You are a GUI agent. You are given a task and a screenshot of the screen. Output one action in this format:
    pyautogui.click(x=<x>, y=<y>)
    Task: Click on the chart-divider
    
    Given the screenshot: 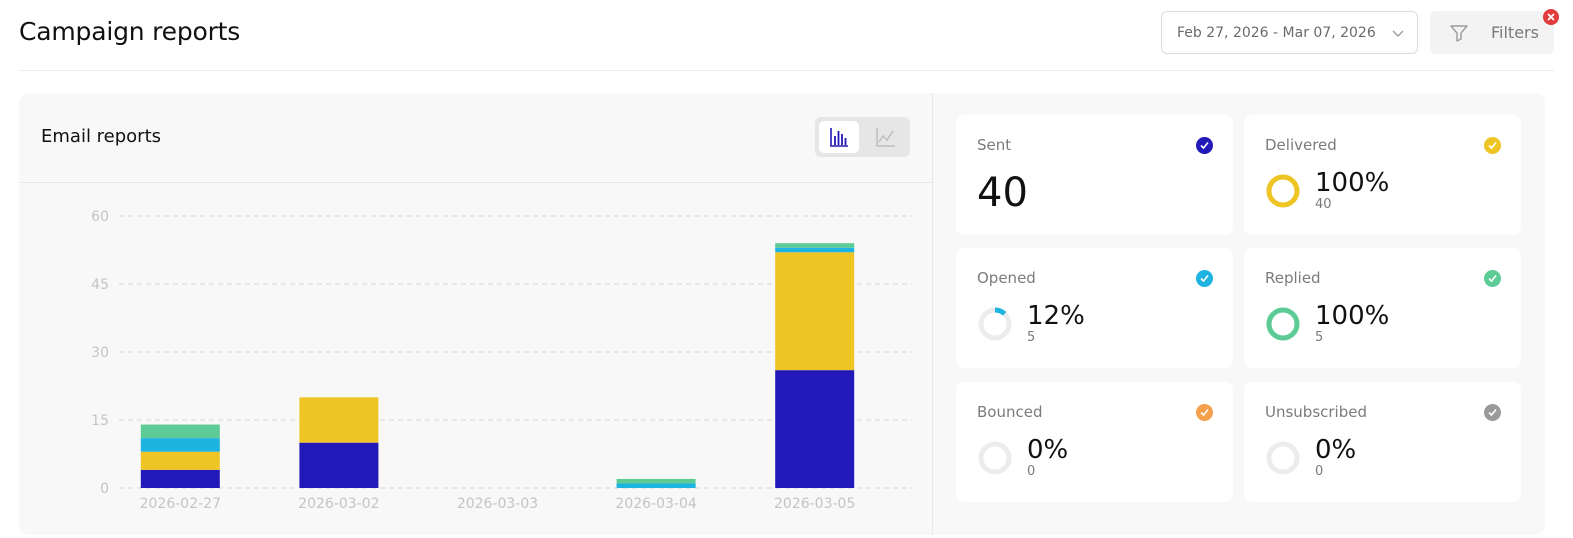 What is the action you would take?
    pyautogui.click(x=476, y=182)
    